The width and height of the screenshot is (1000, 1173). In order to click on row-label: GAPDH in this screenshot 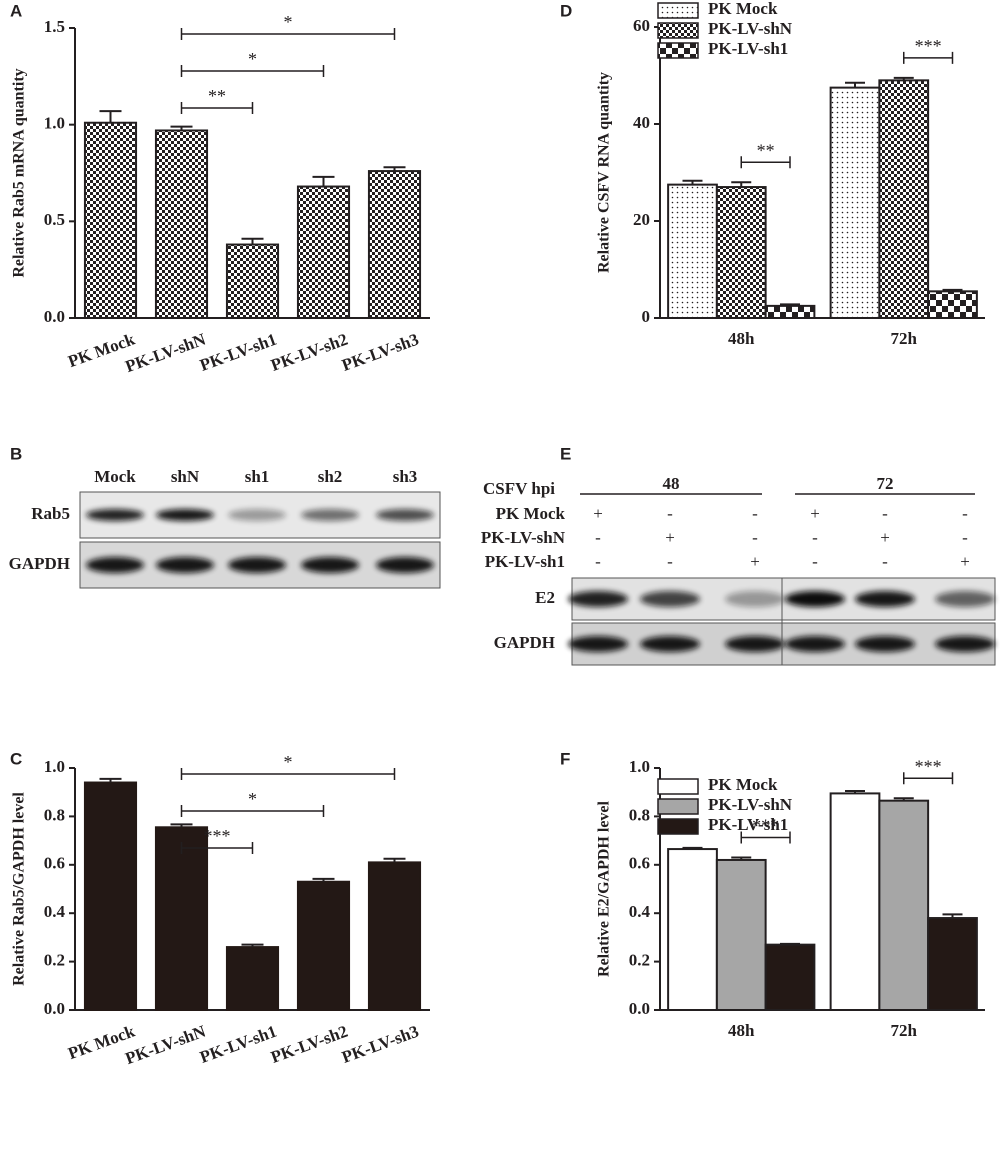, I will do `click(39, 563)`.